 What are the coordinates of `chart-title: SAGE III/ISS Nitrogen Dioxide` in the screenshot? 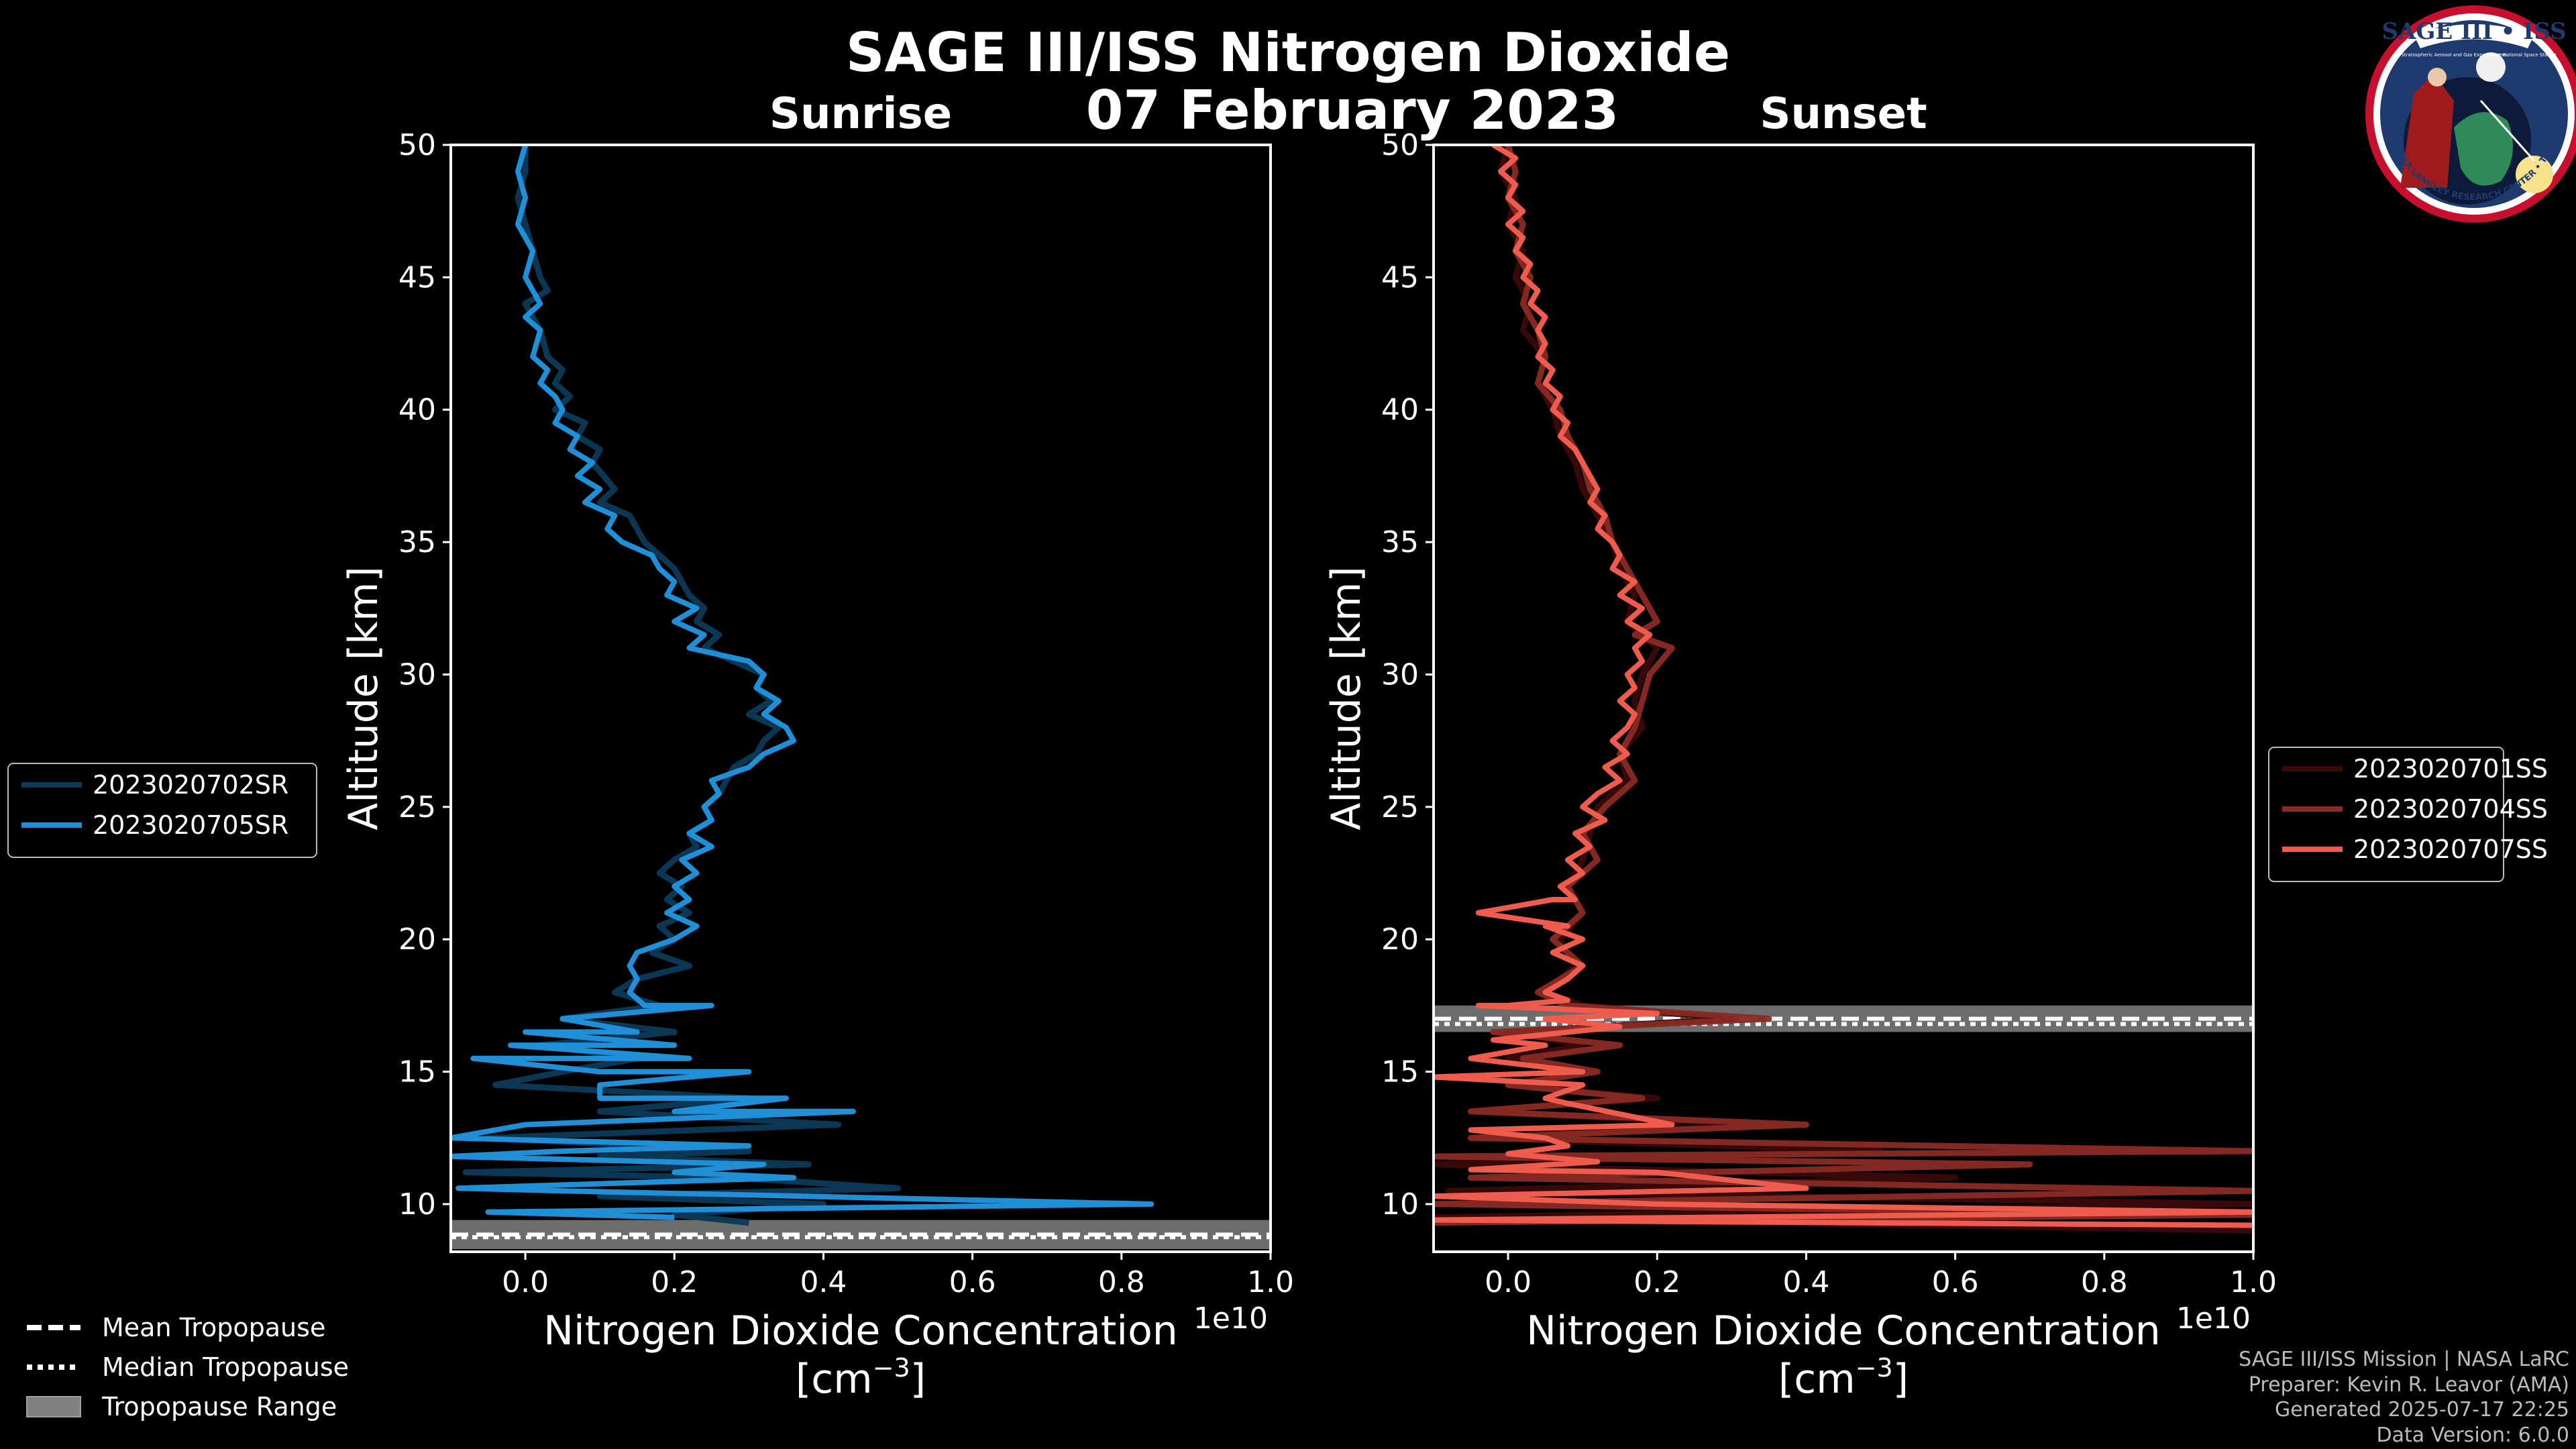 It's located at (1288, 52).